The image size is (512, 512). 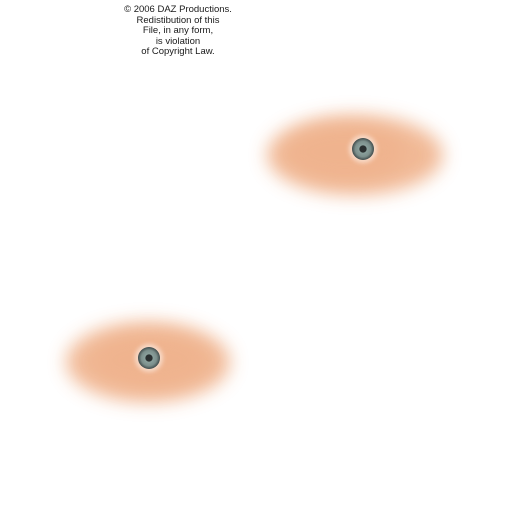 I want to click on copyright-line-1: © 2006 DAZ Productions., so click(x=178, y=9).